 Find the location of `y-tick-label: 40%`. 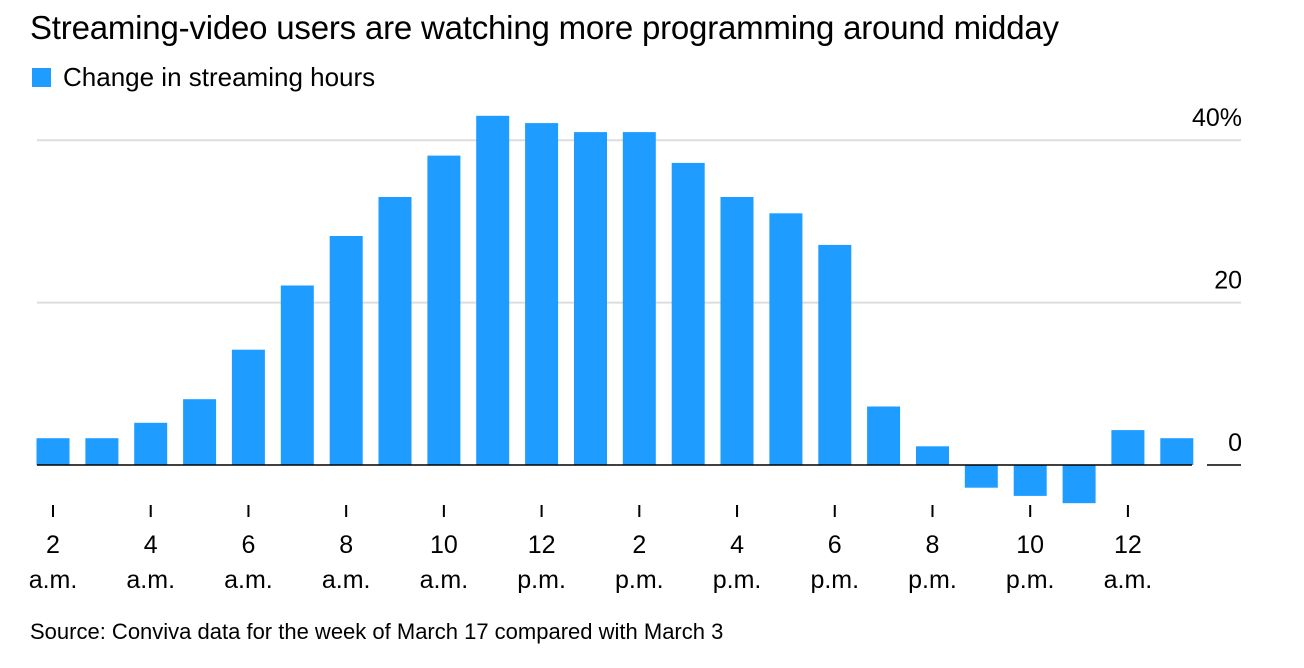

y-tick-label: 40% is located at coordinates (1217, 118).